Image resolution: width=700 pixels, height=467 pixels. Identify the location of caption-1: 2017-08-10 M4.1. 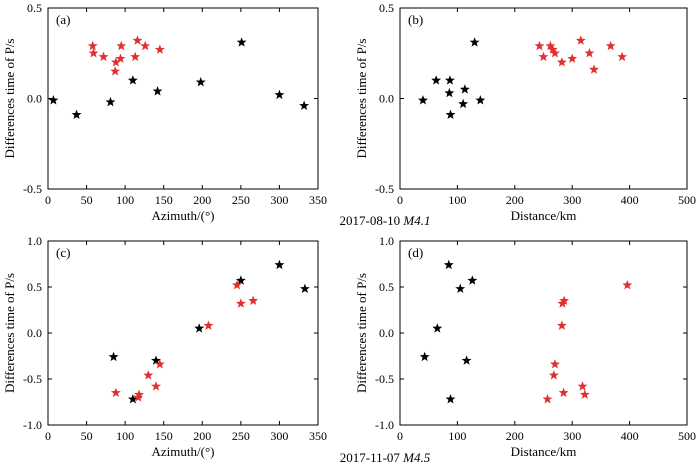
(384, 220).